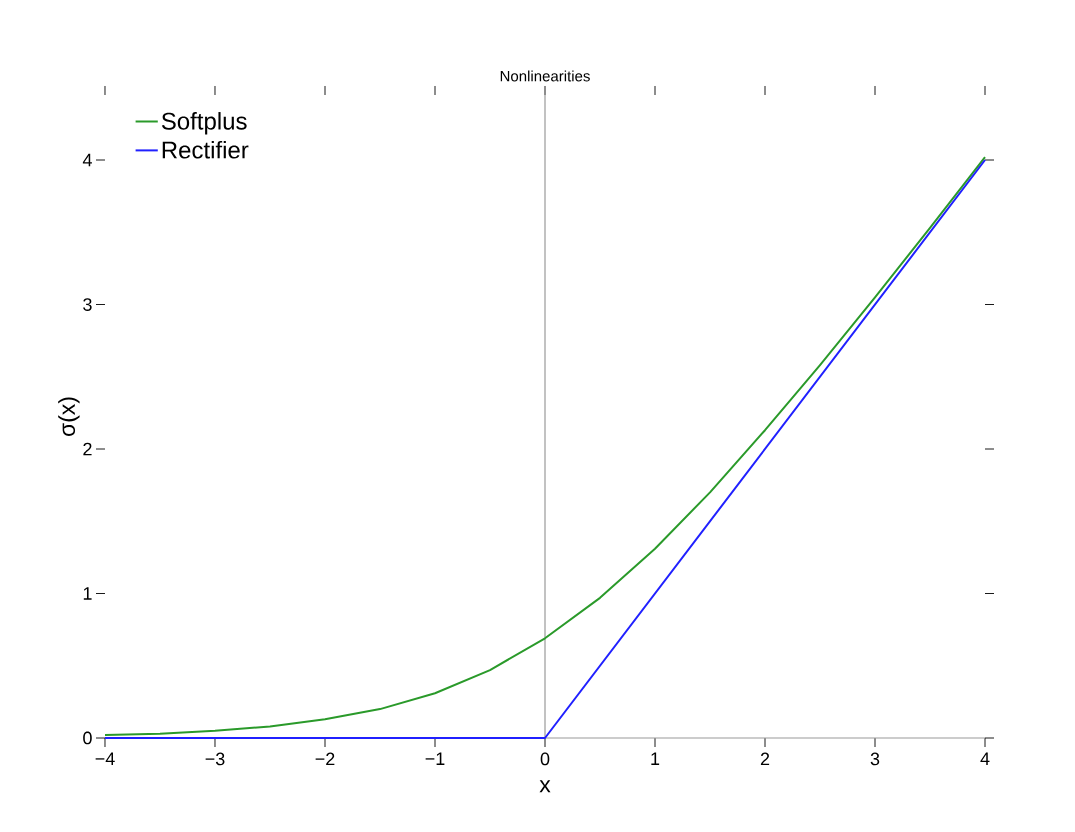  What do you see at coordinates (69, 417) in the screenshot?
I see `y-axis-title: σ(x)` at bounding box center [69, 417].